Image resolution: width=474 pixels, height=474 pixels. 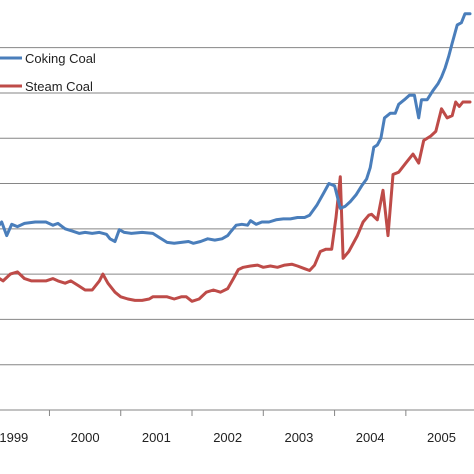 I want to click on x-tick-label: 2003, so click(x=298, y=437).